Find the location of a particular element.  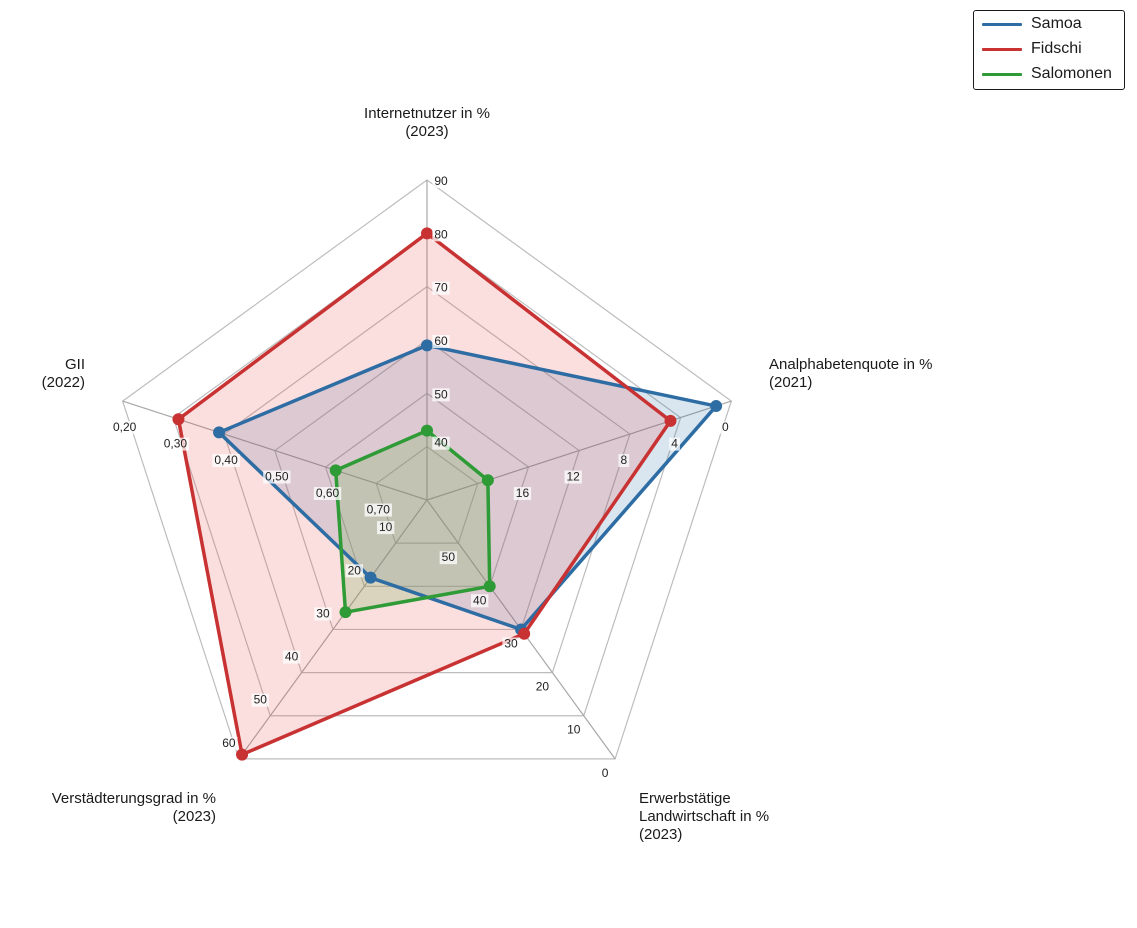

tick-label-4-1: 0,30 is located at coordinates (176, 444).